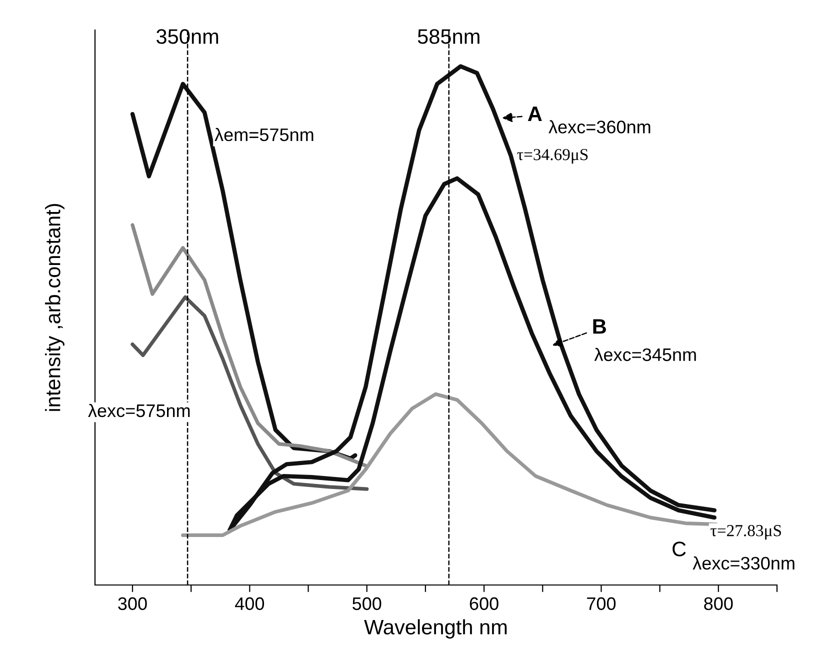 The image size is (830, 667). I want to click on annotation: A, so click(535, 113).